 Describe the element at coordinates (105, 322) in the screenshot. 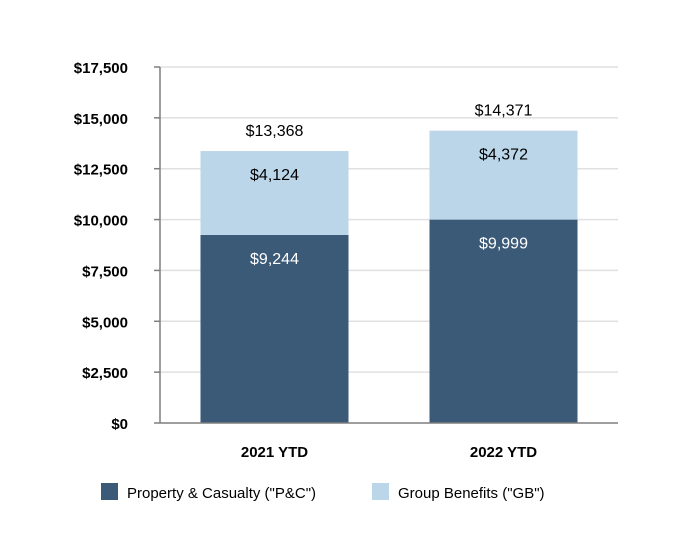

I see `y-tick-label: $5,000` at that location.